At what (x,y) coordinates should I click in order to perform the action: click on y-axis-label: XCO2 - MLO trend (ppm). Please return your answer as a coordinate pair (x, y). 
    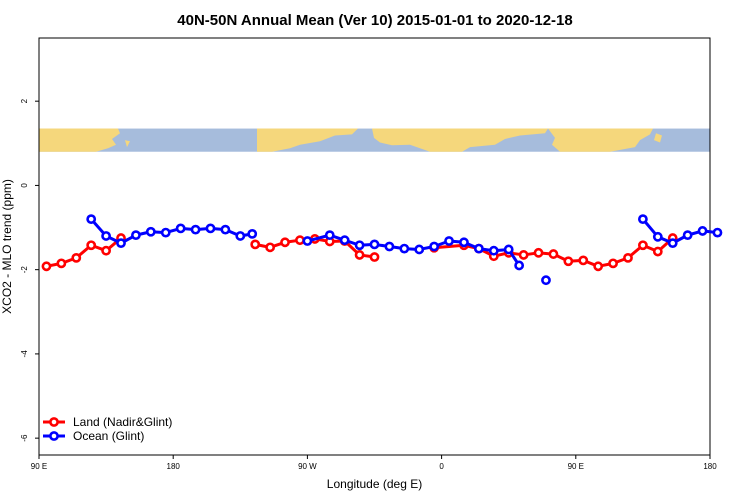
    Looking at the image, I should click on (7, 246).